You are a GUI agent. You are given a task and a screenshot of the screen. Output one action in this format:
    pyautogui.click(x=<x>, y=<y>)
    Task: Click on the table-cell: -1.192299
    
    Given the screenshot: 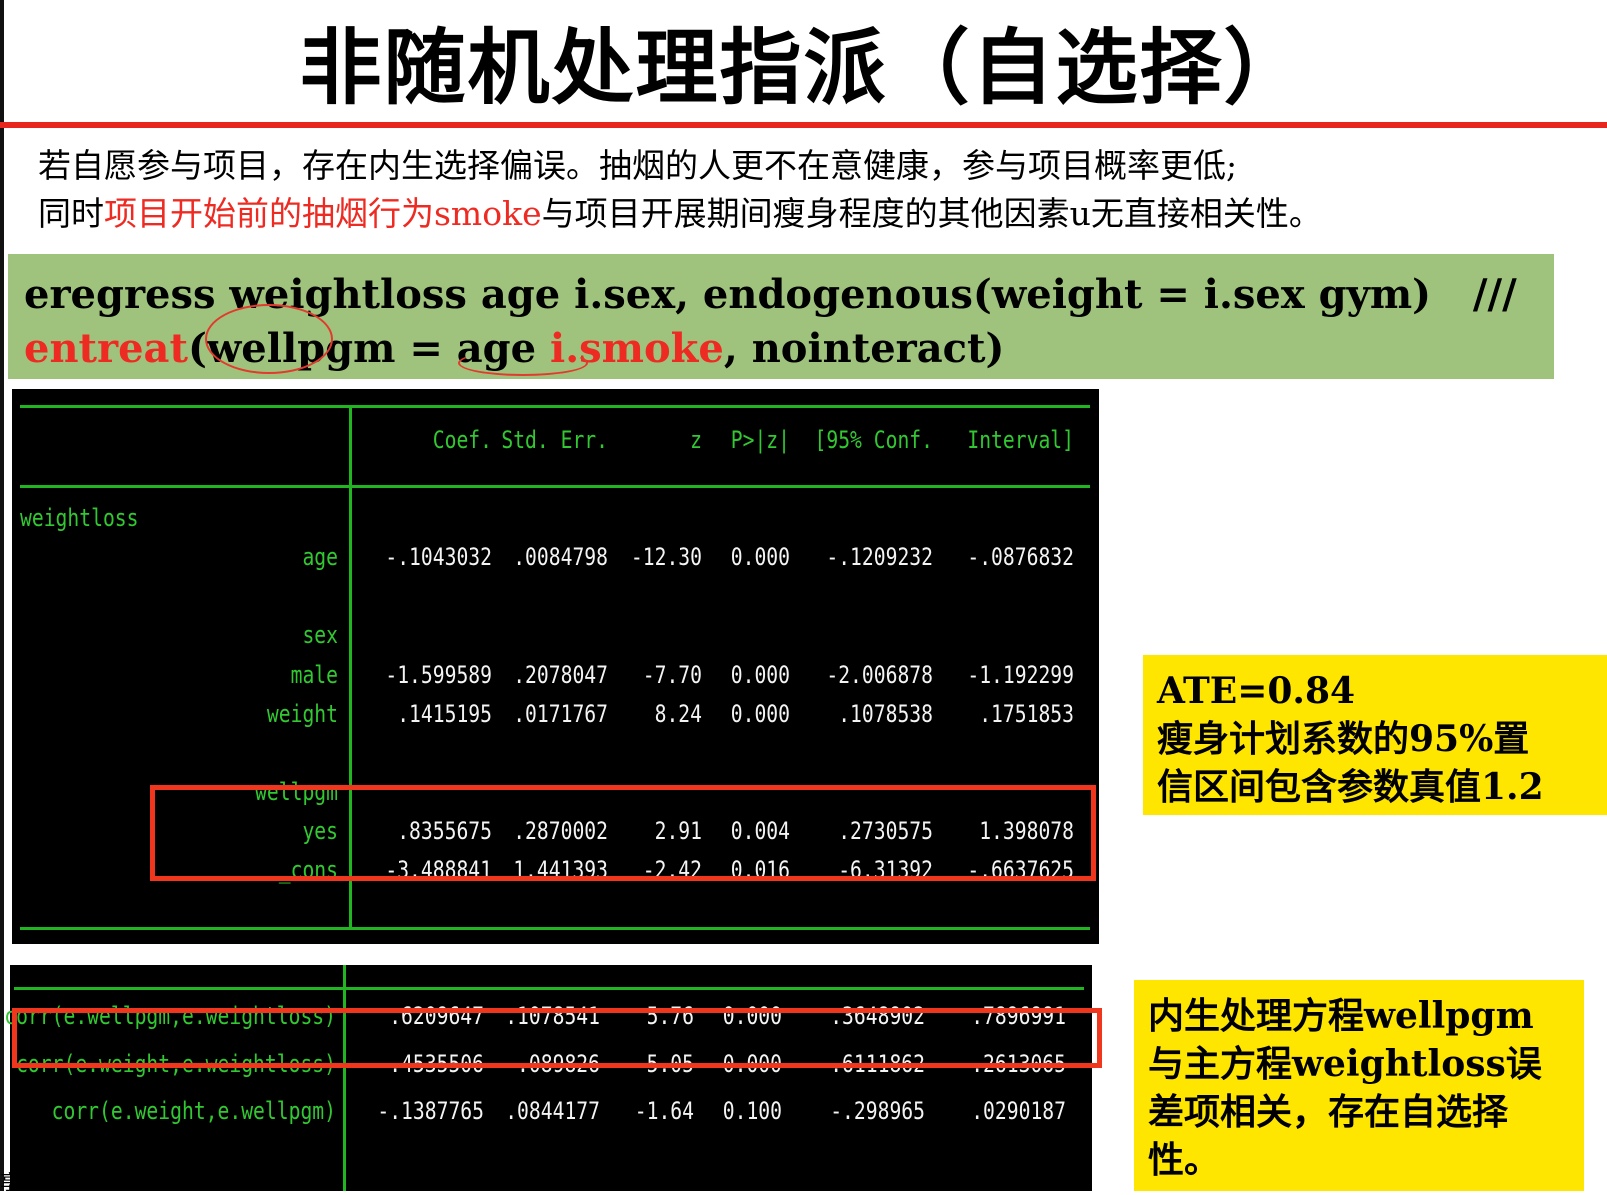 What is the action you would take?
    pyautogui.click(x=1020, y=675)
    